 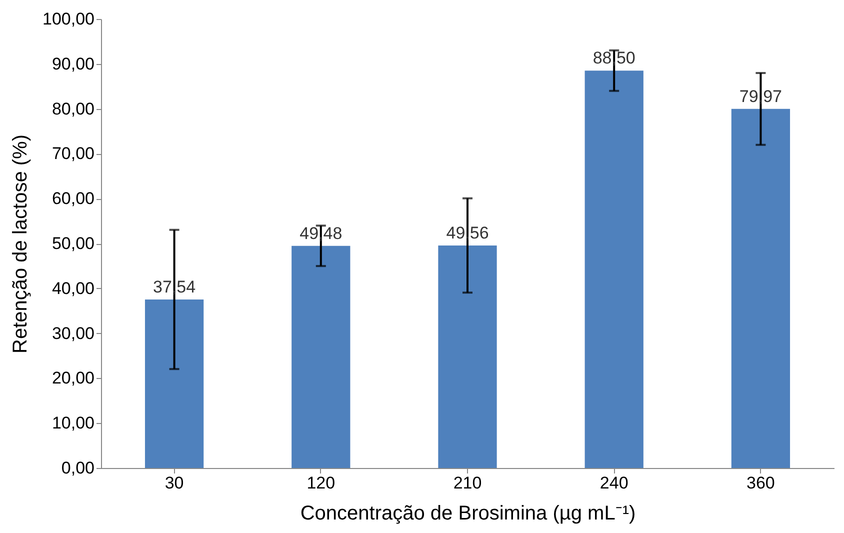 What do you see at coordinates (73, 154) in the screenshot?
I see `y-tick-label: 70,00` at bounding box center [73, 154].